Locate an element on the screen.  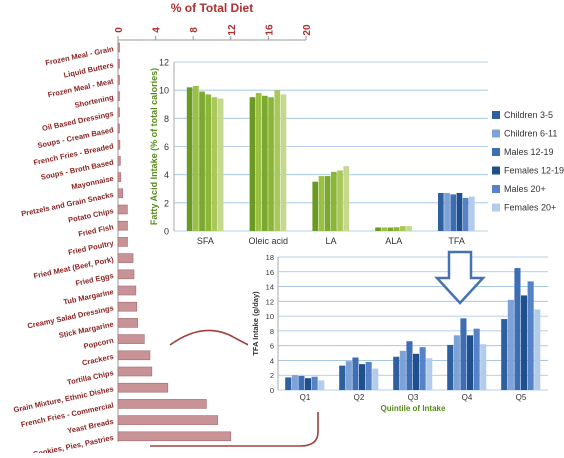
chart1-category-label: Potato Chips is located at coordinates (90, 215).